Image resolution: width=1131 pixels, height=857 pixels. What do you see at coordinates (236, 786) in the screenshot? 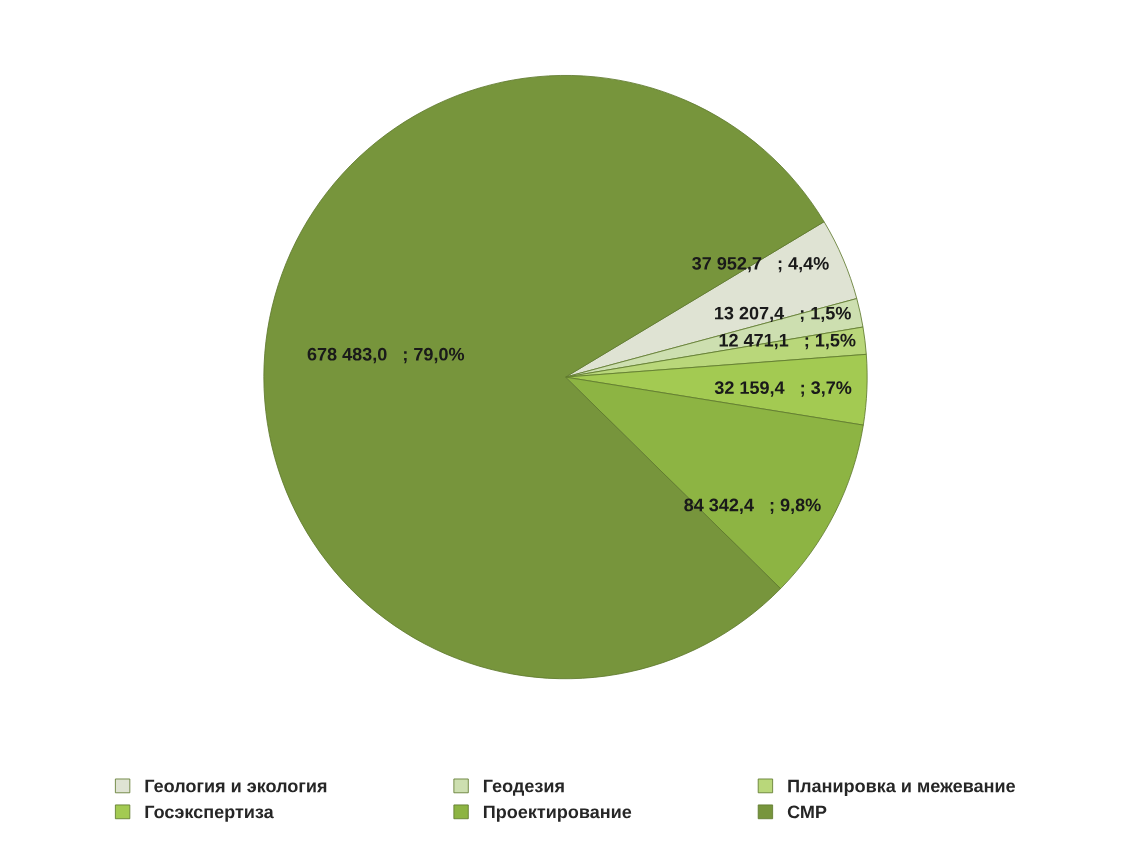
I see `legend-label: Геология и экология` at bounding box center [236, 786].